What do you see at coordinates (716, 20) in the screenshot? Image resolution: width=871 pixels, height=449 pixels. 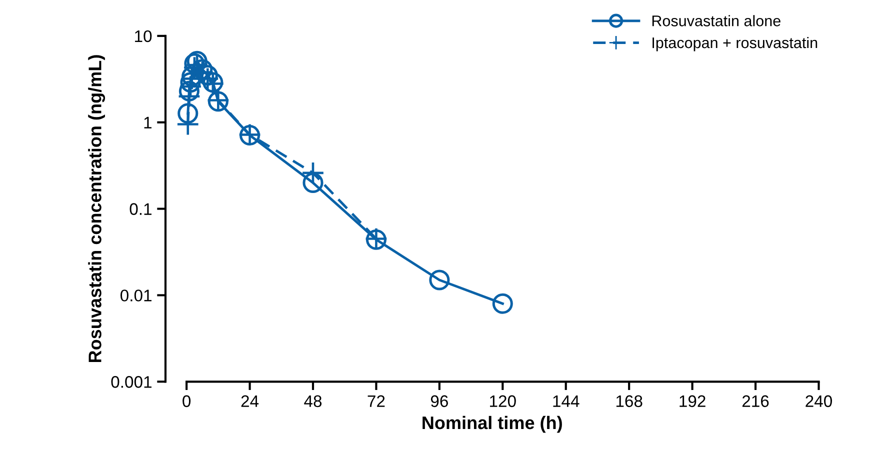 I see `legend-label: Rosuvastatin alone` at bounding box center [716, 20].